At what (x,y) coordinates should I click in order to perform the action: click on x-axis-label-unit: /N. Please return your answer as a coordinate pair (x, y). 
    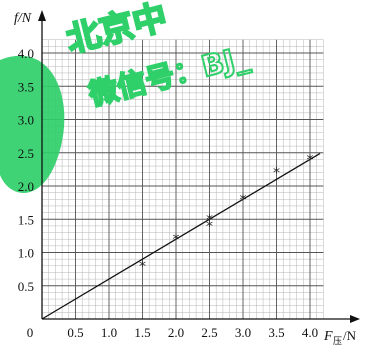
    Looking at the image, I should click on (350, 335).